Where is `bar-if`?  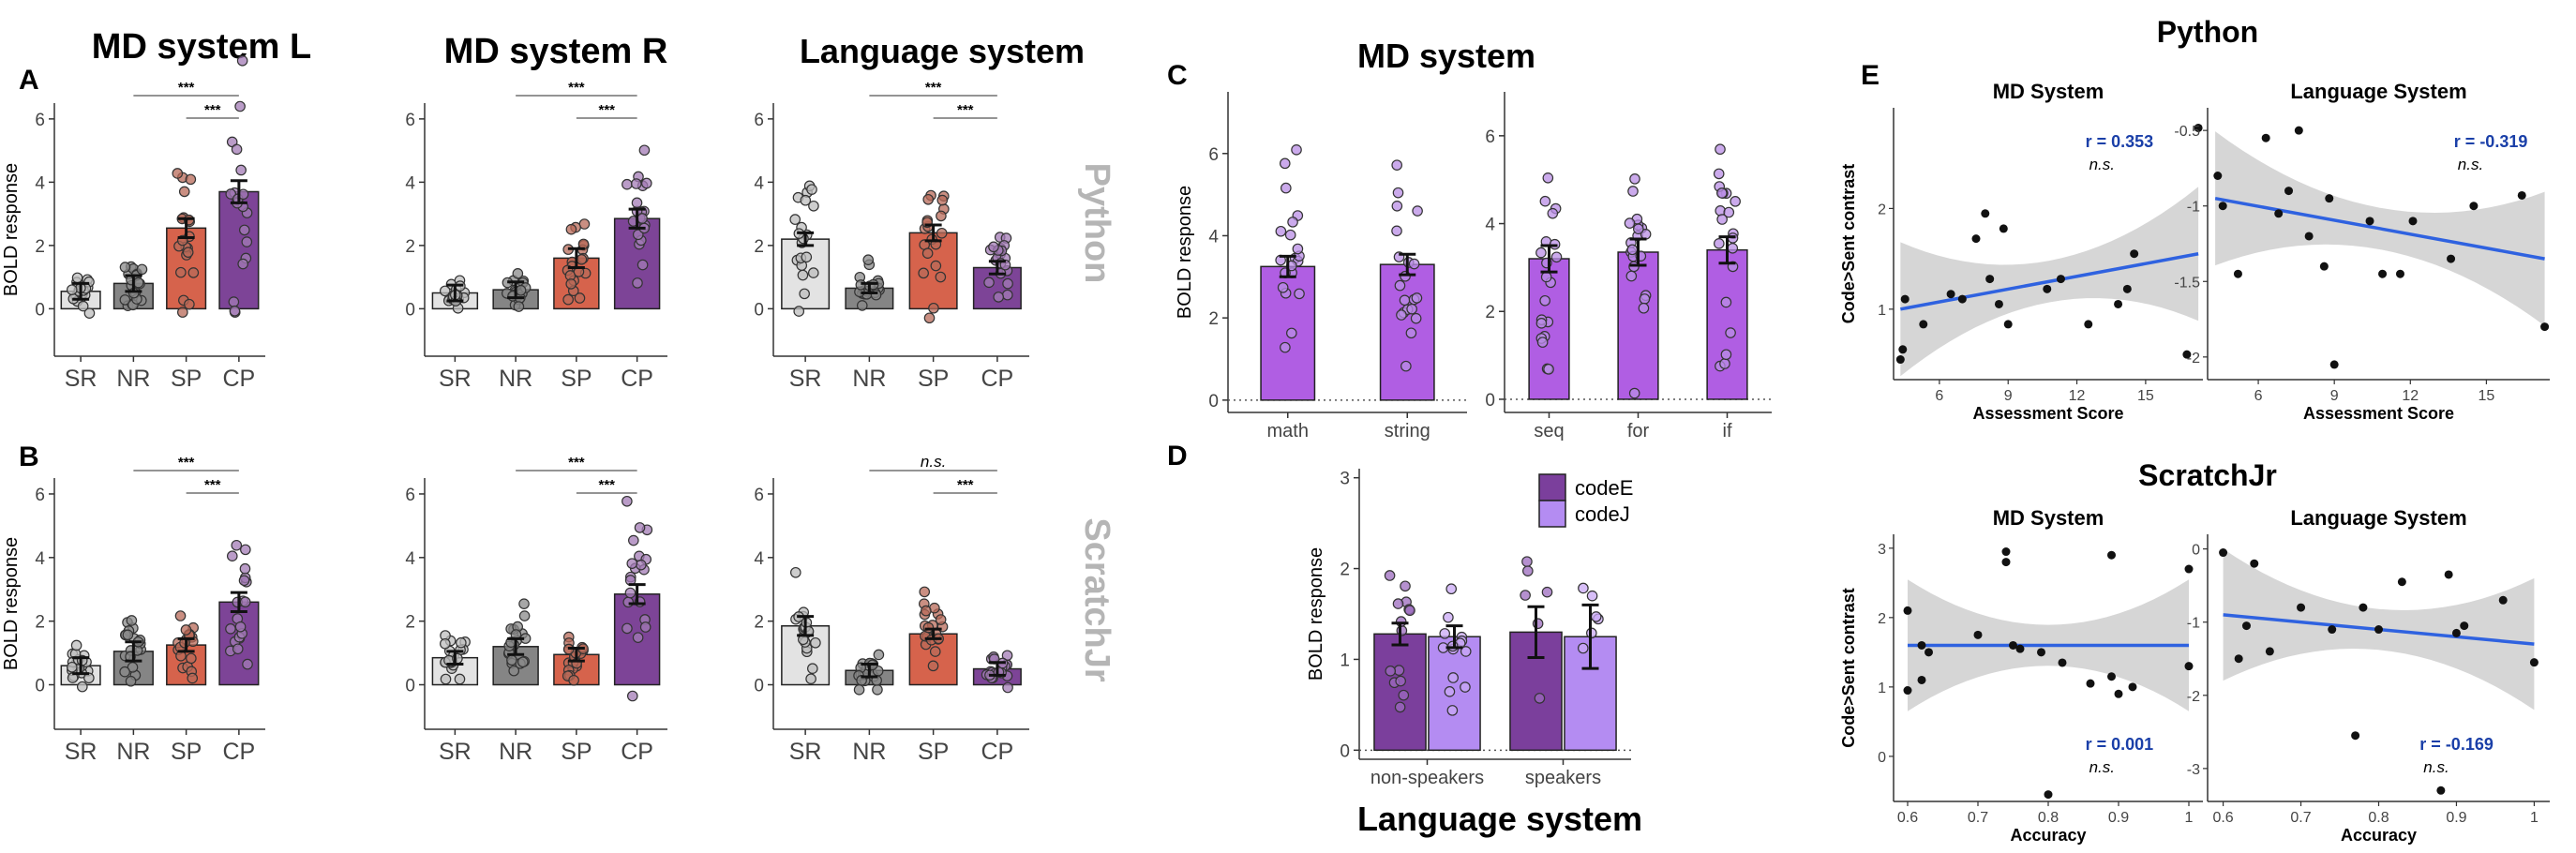
bar-if is located at coordinates (1727, 324).